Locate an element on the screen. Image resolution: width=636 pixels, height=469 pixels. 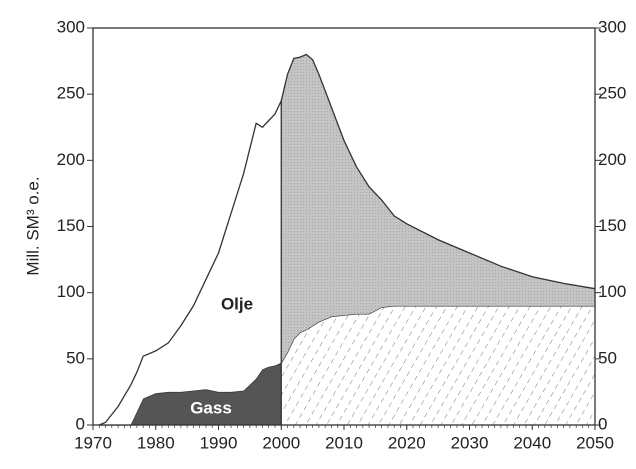
area-history is located at coordinates (190, 393).